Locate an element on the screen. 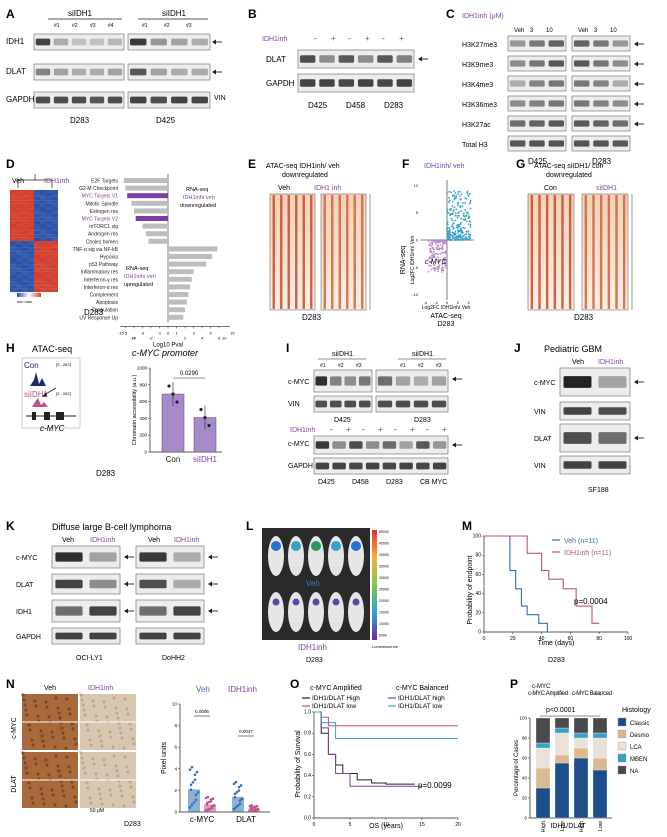 The width and height of the screenshot is (667, 837). panel-g-peak-column is located at coordinates (609, 252).